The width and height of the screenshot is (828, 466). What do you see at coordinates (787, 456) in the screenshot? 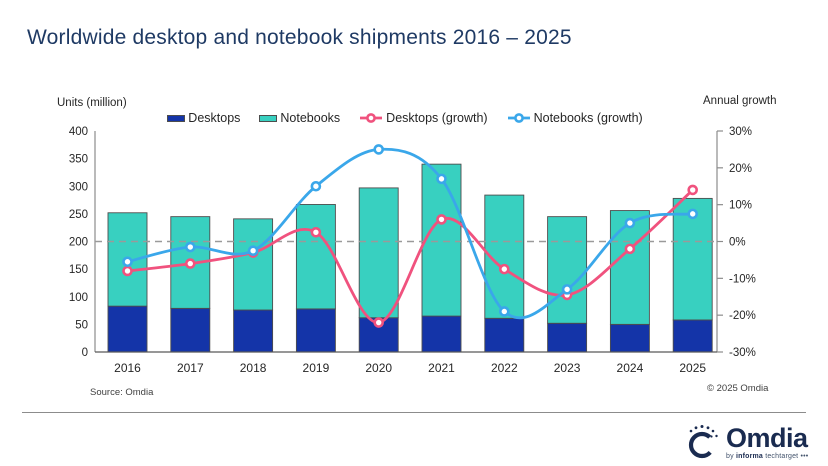
I see `logo-tagline-rest: techtarget •••` at bounding box center [787, 456].